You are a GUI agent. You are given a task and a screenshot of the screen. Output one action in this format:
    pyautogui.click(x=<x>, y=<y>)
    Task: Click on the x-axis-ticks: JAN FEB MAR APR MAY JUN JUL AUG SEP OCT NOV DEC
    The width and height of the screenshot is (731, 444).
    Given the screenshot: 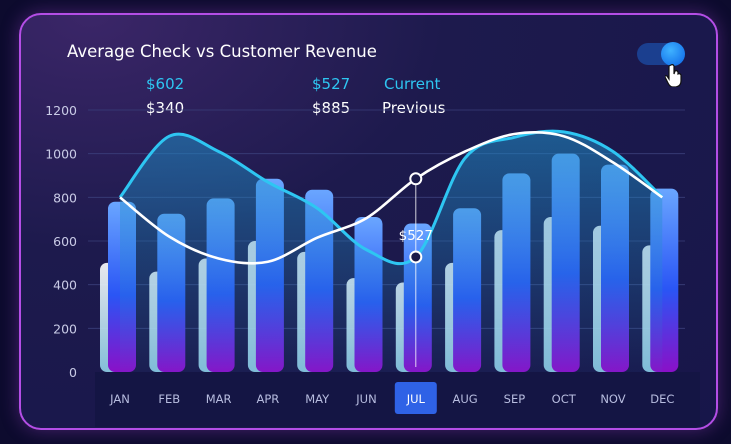 What is the action you would take?
    pyautogui.click(x=391, y=398)
    